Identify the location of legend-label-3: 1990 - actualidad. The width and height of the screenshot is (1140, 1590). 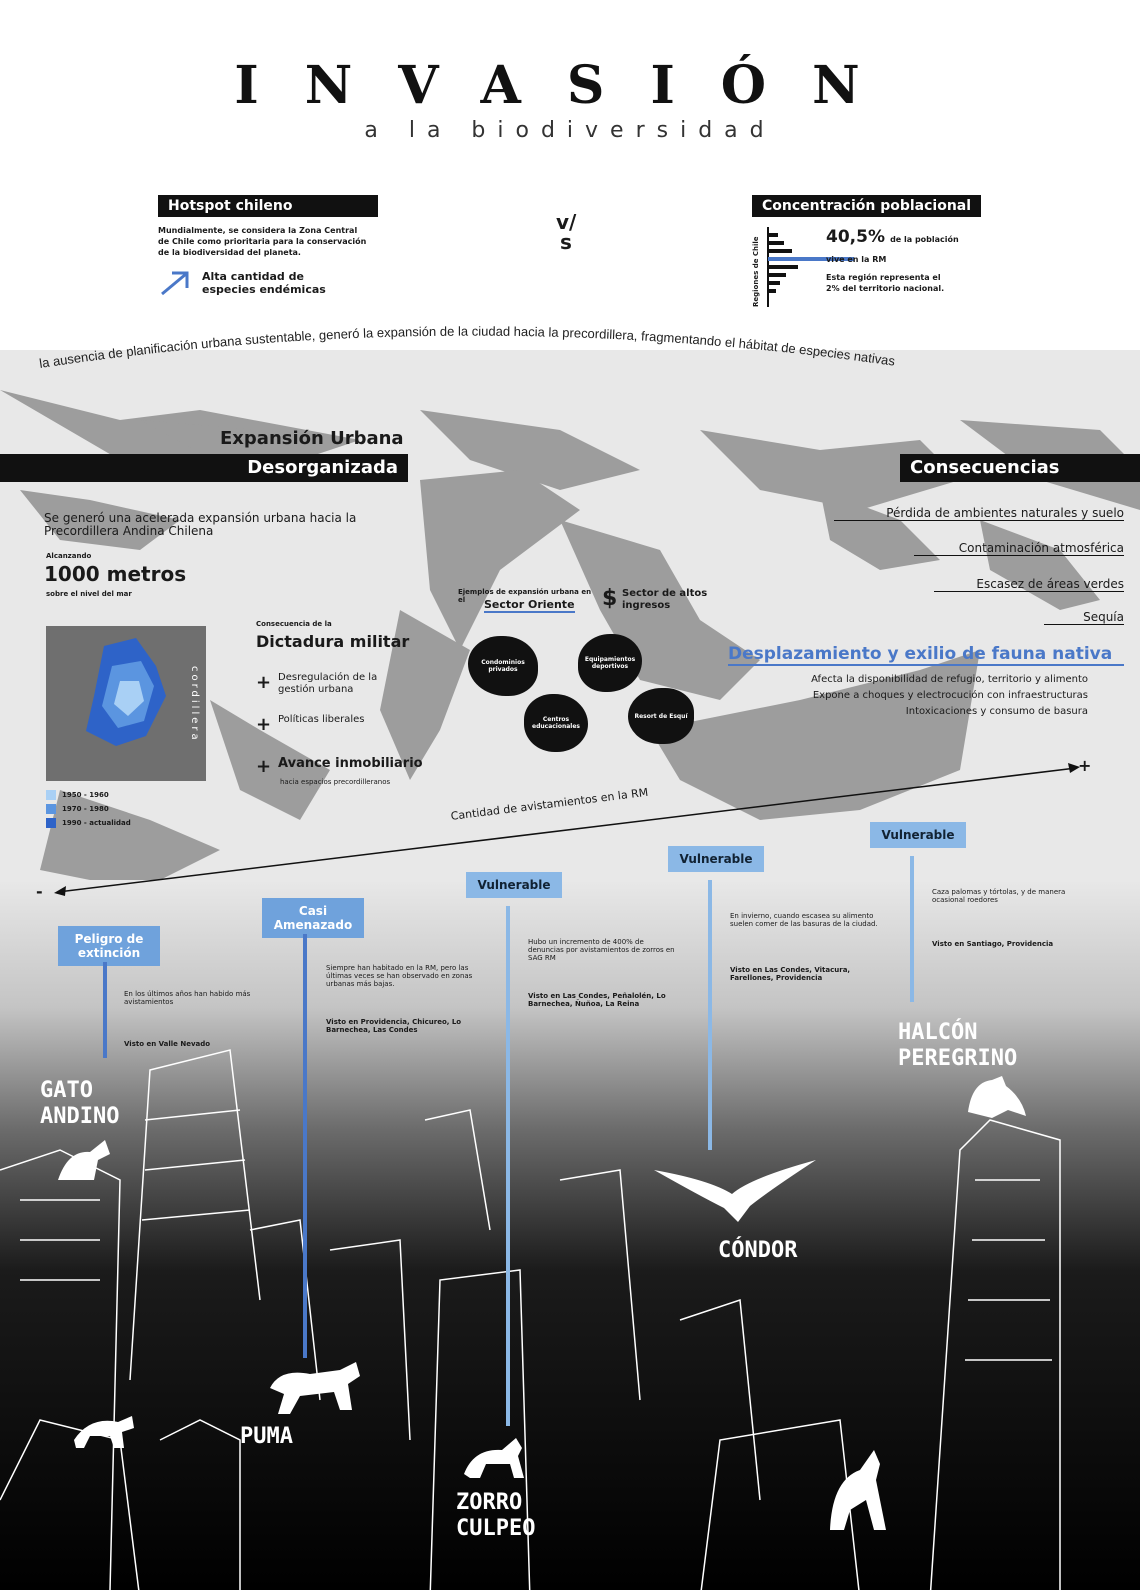
(96, 823).